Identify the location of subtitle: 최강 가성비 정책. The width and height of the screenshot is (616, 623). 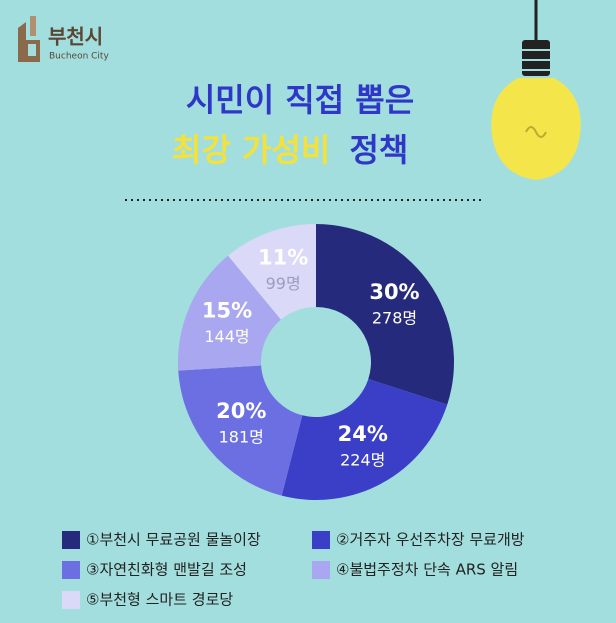
(290, 150).